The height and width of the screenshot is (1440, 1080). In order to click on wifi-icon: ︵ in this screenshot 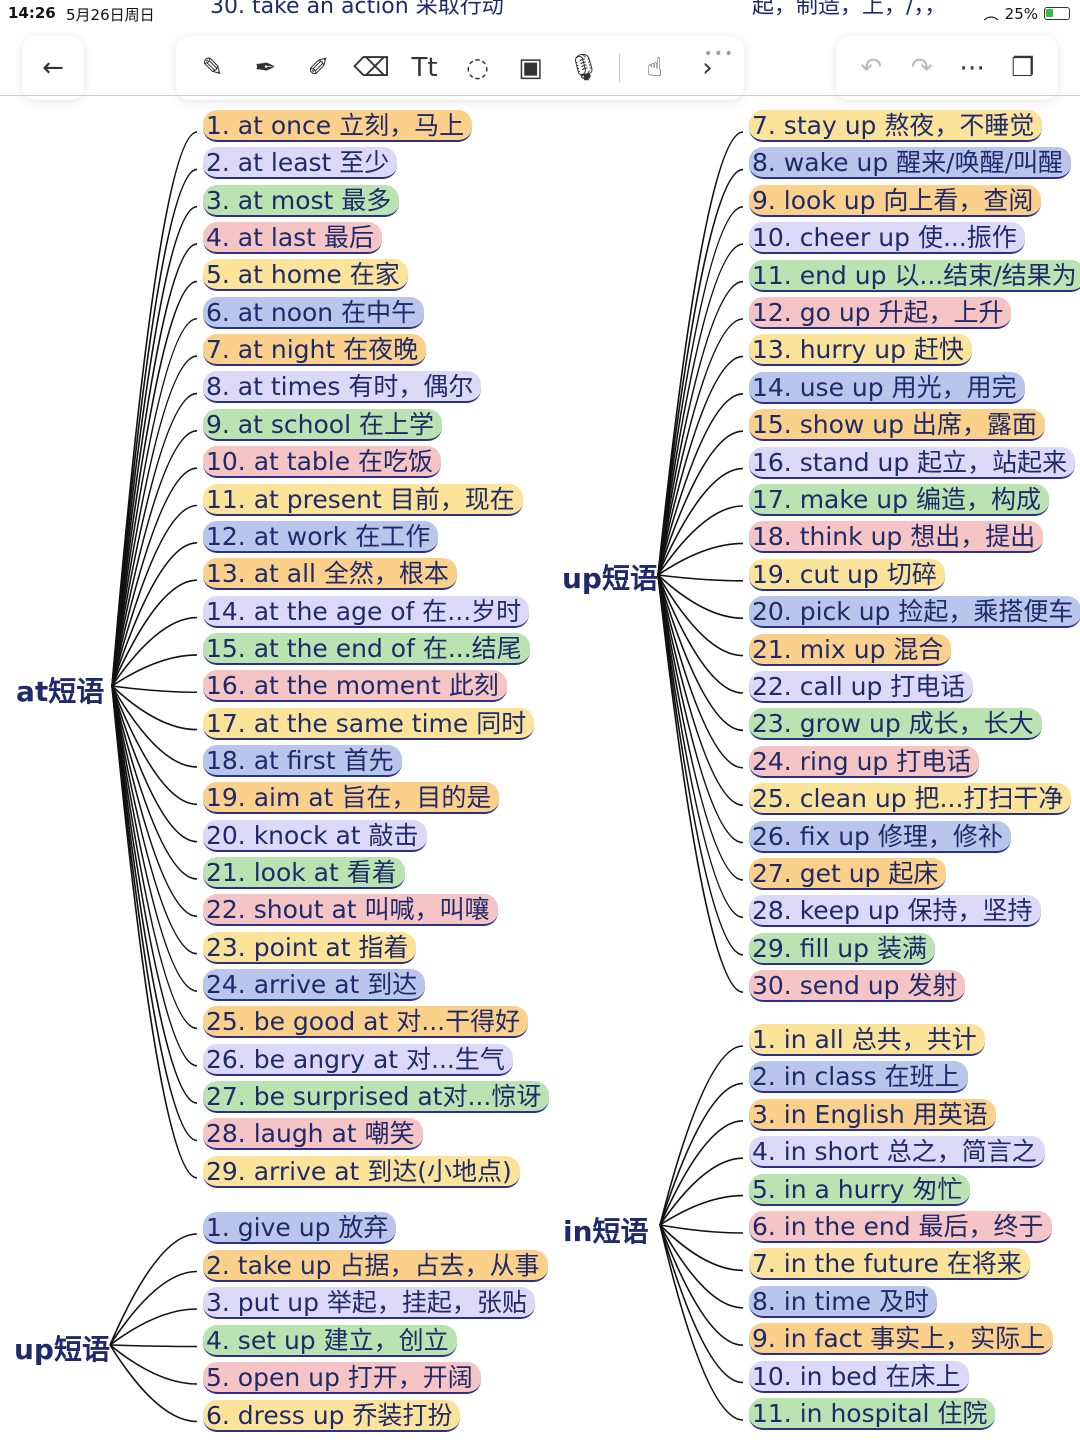, I will do `click(991, 14)`.